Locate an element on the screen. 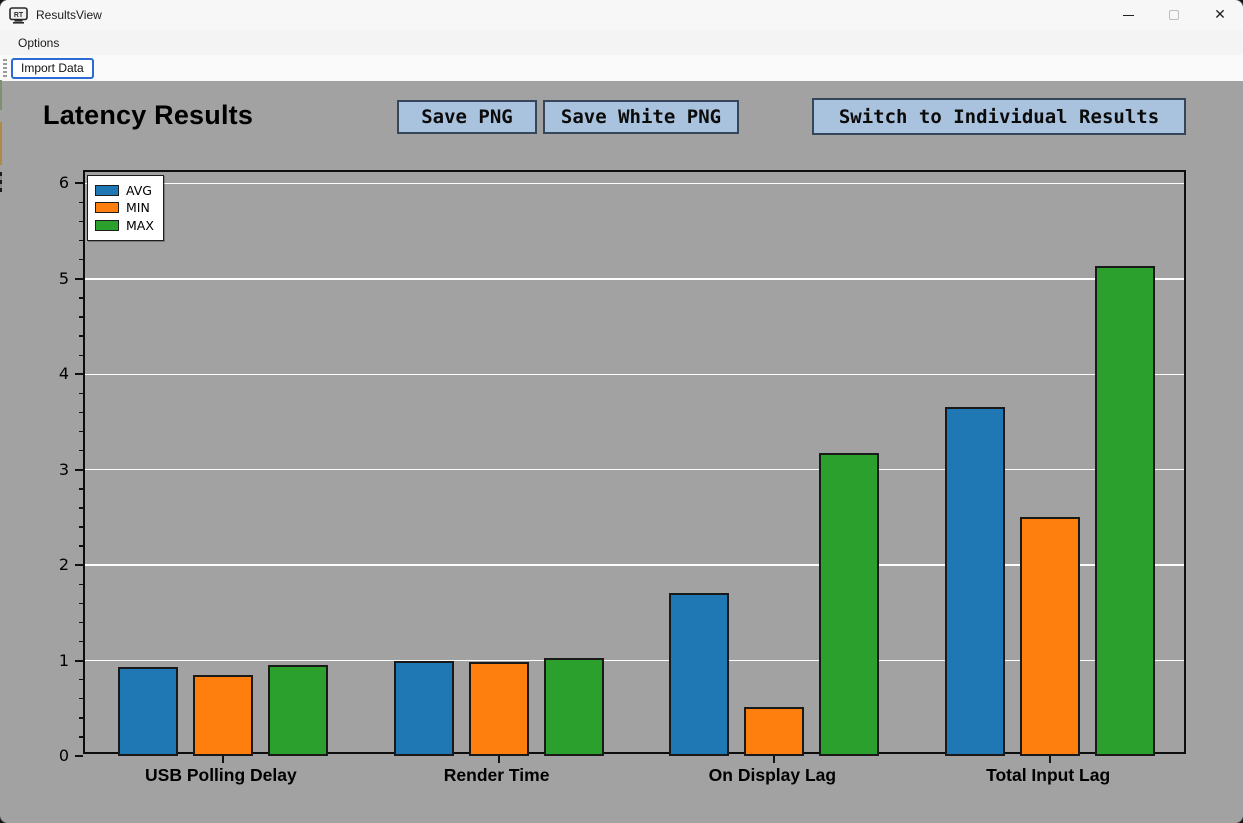 The image size is (1243, 823). minimize-button is located at coordinates (1128, 15).